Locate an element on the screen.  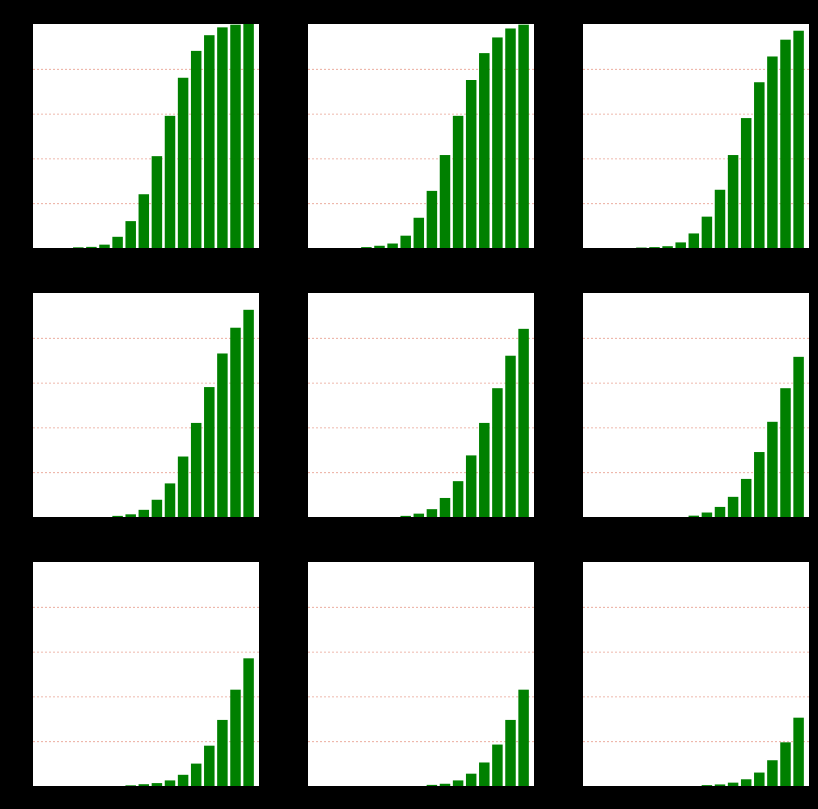
x-tick-label: 12 is located at coordinates (746, 528).